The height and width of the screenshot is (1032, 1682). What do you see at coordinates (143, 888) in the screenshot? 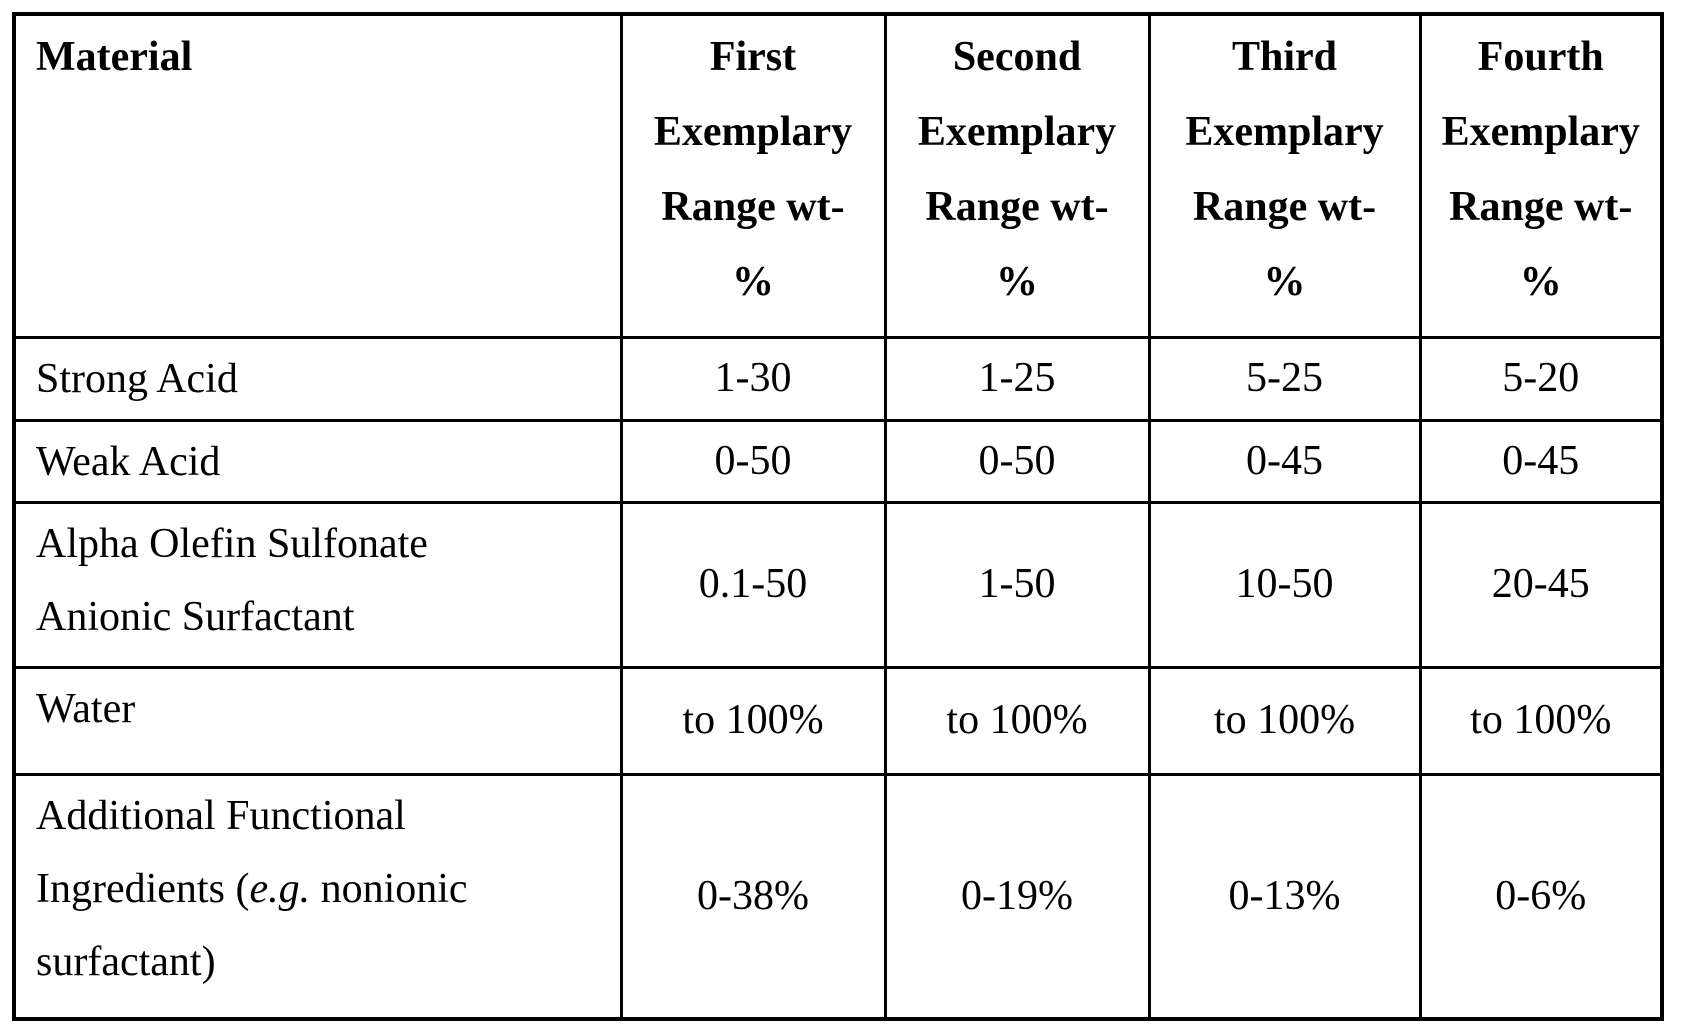
I see `material-label-part: Ingredients (` at bounding box center [143, 888].